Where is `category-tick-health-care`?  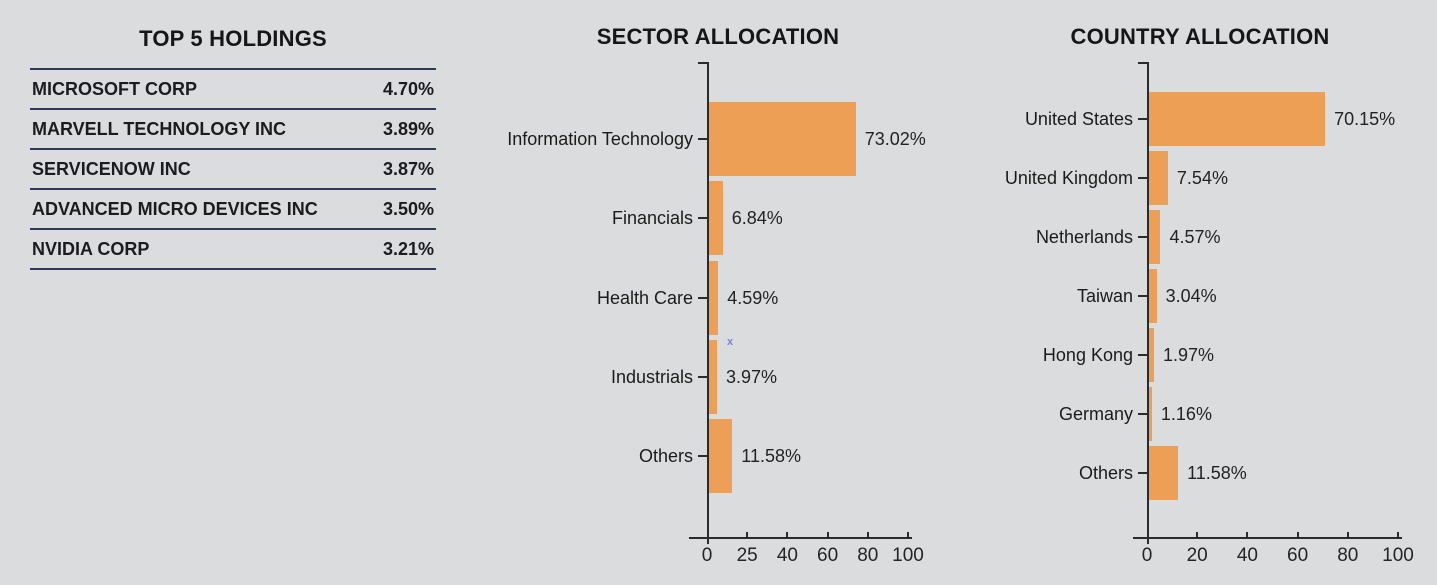 category-tick-health-care is located at coordinates (702, 297).